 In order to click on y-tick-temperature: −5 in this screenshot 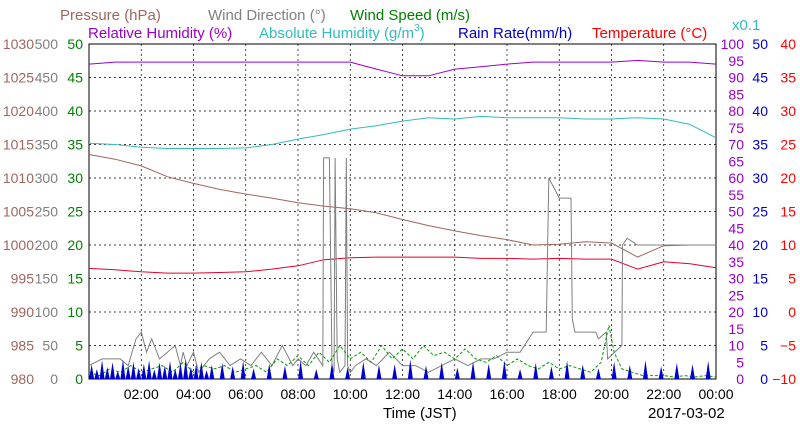, I will do `click(788, 346)`.